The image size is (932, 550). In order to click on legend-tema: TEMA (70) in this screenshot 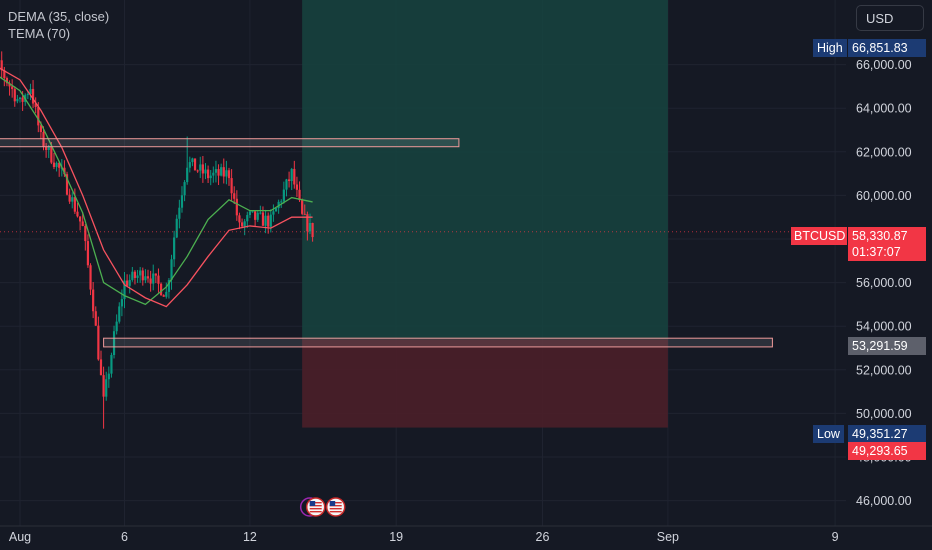, I will do `click(39, 33)`.